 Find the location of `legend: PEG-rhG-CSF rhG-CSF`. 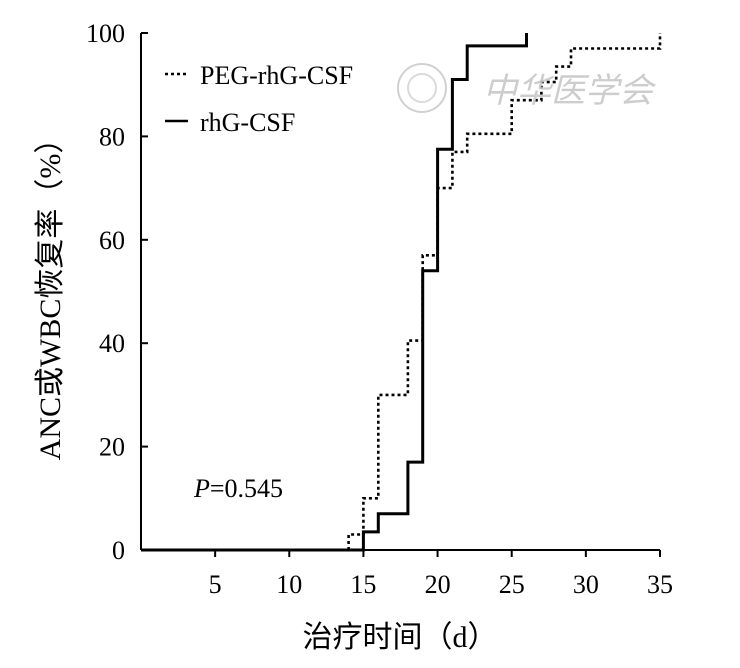

legend: PEG-rhG-CSF rhG-CSF is located at coordinates (259, 99).